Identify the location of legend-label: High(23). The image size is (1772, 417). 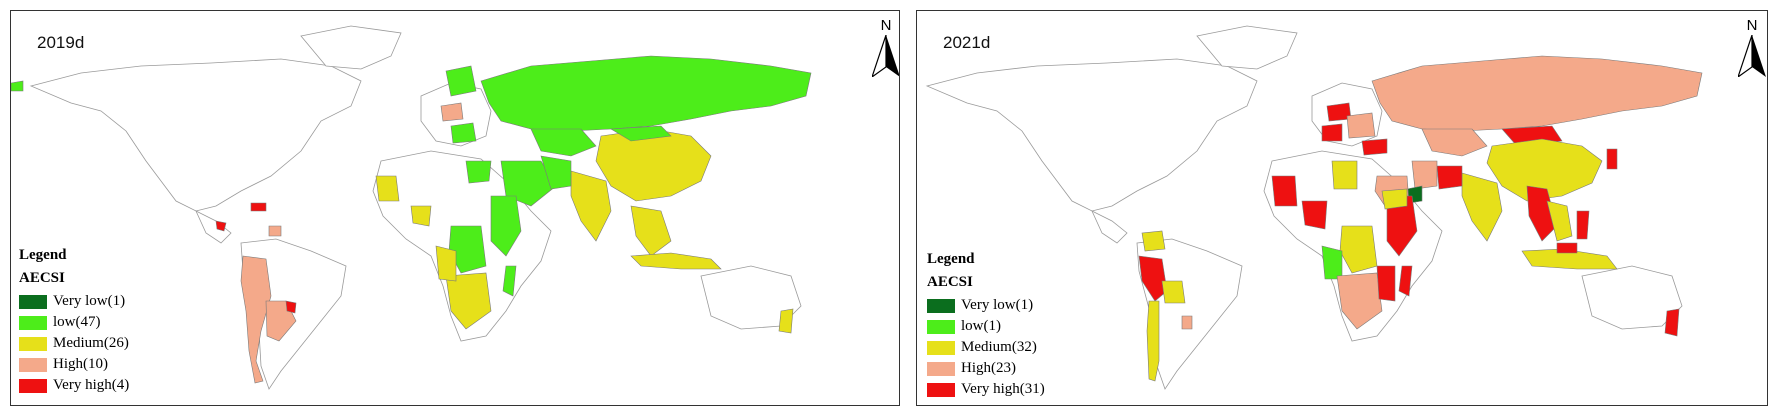
(988, 368).